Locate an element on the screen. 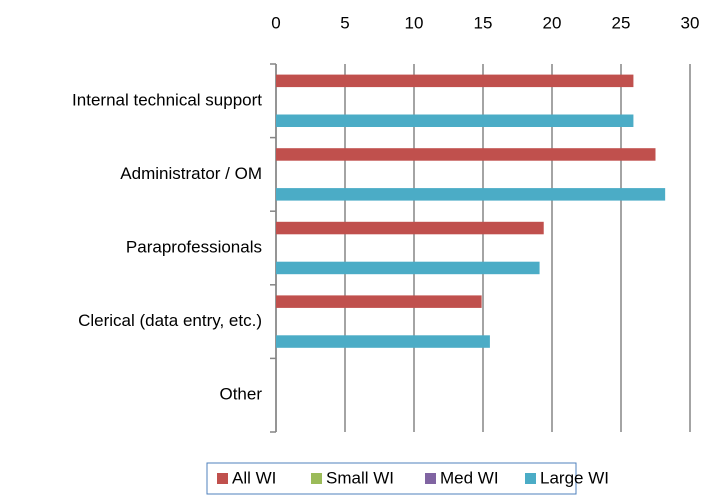 This screenshot has height=504, width=721. y-tick-label: Internal technical support is located at coordinates (167, 99).